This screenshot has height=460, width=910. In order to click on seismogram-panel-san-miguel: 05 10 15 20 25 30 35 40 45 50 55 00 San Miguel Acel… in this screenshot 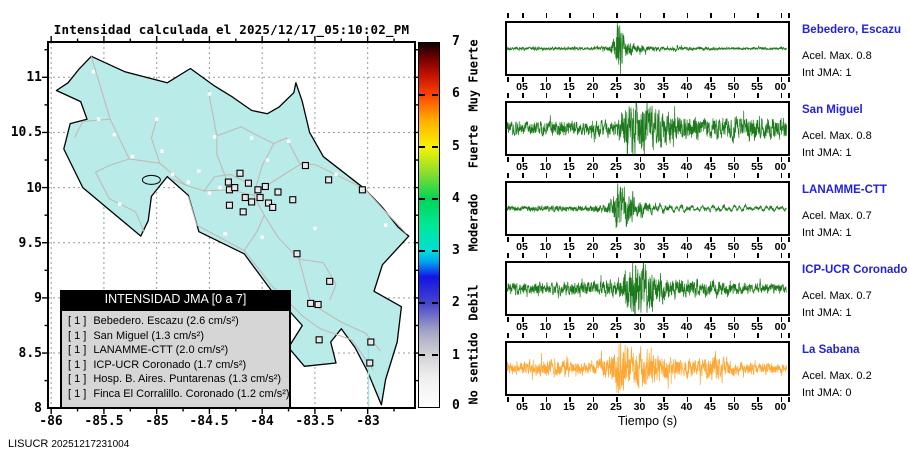, I will do `click(688, 133)`.